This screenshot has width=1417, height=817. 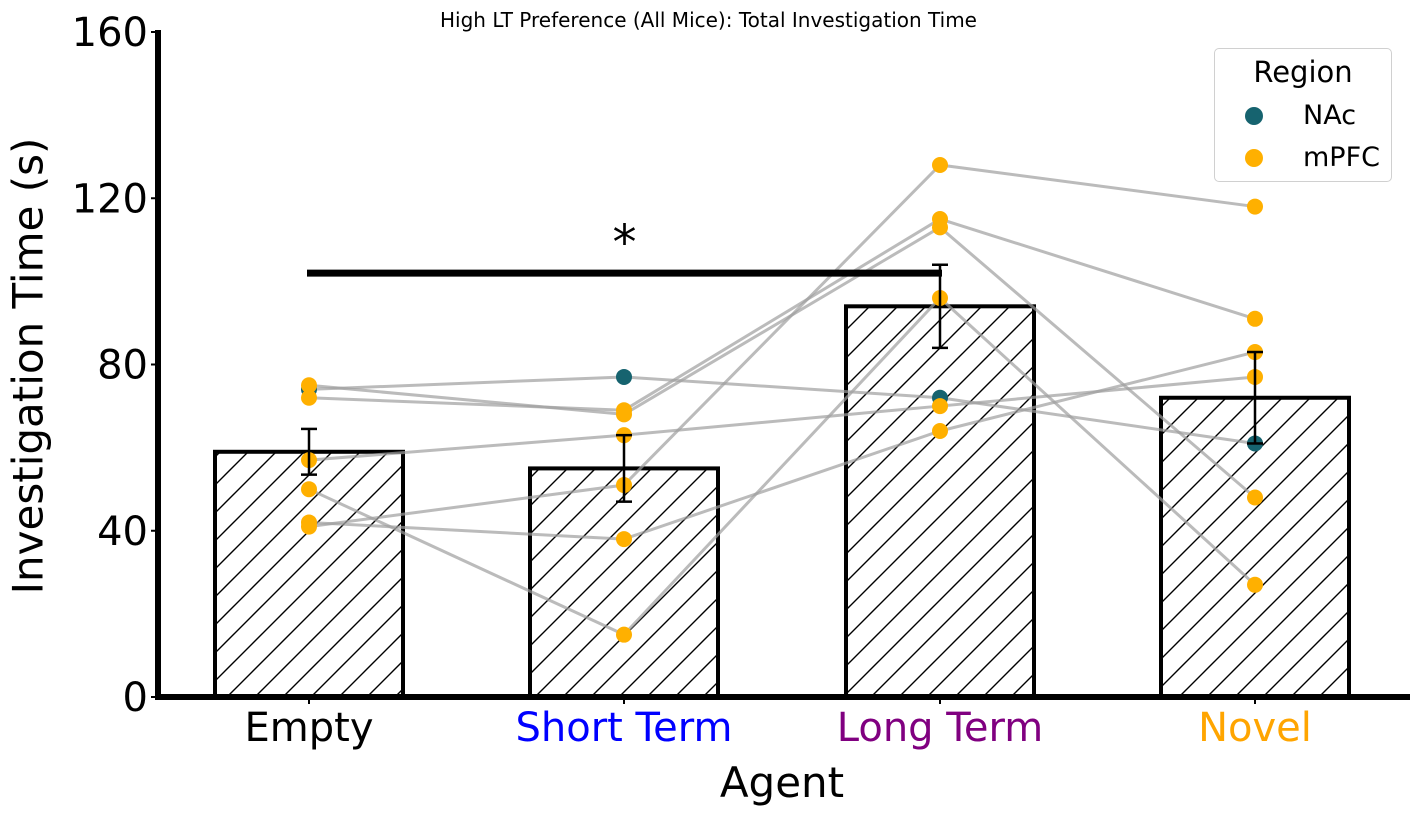 I want to click on bar-long-term, so click(x=940, y=501).